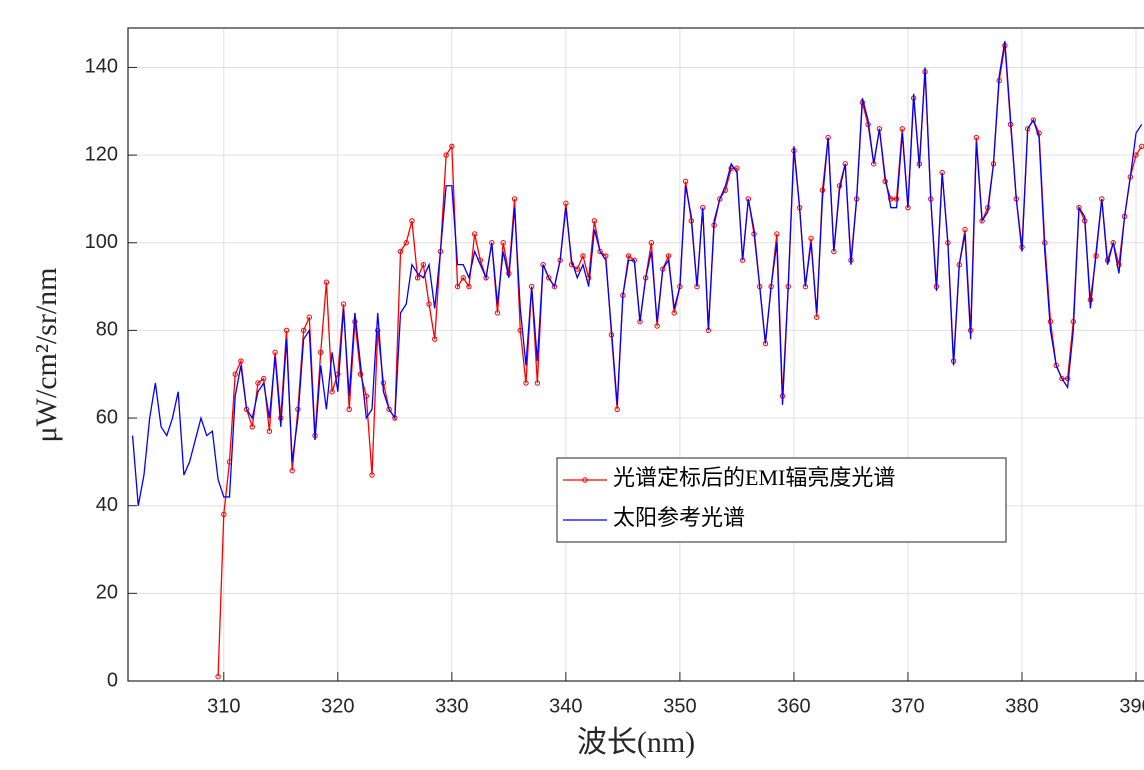 This screenshot has width=1144, height=770. What do you see at coordinates (754, 477) in the screenshot?
I see `legend-label: 光谱定标后的EMI辐亮度光谱` at bounding box center [754, 477].